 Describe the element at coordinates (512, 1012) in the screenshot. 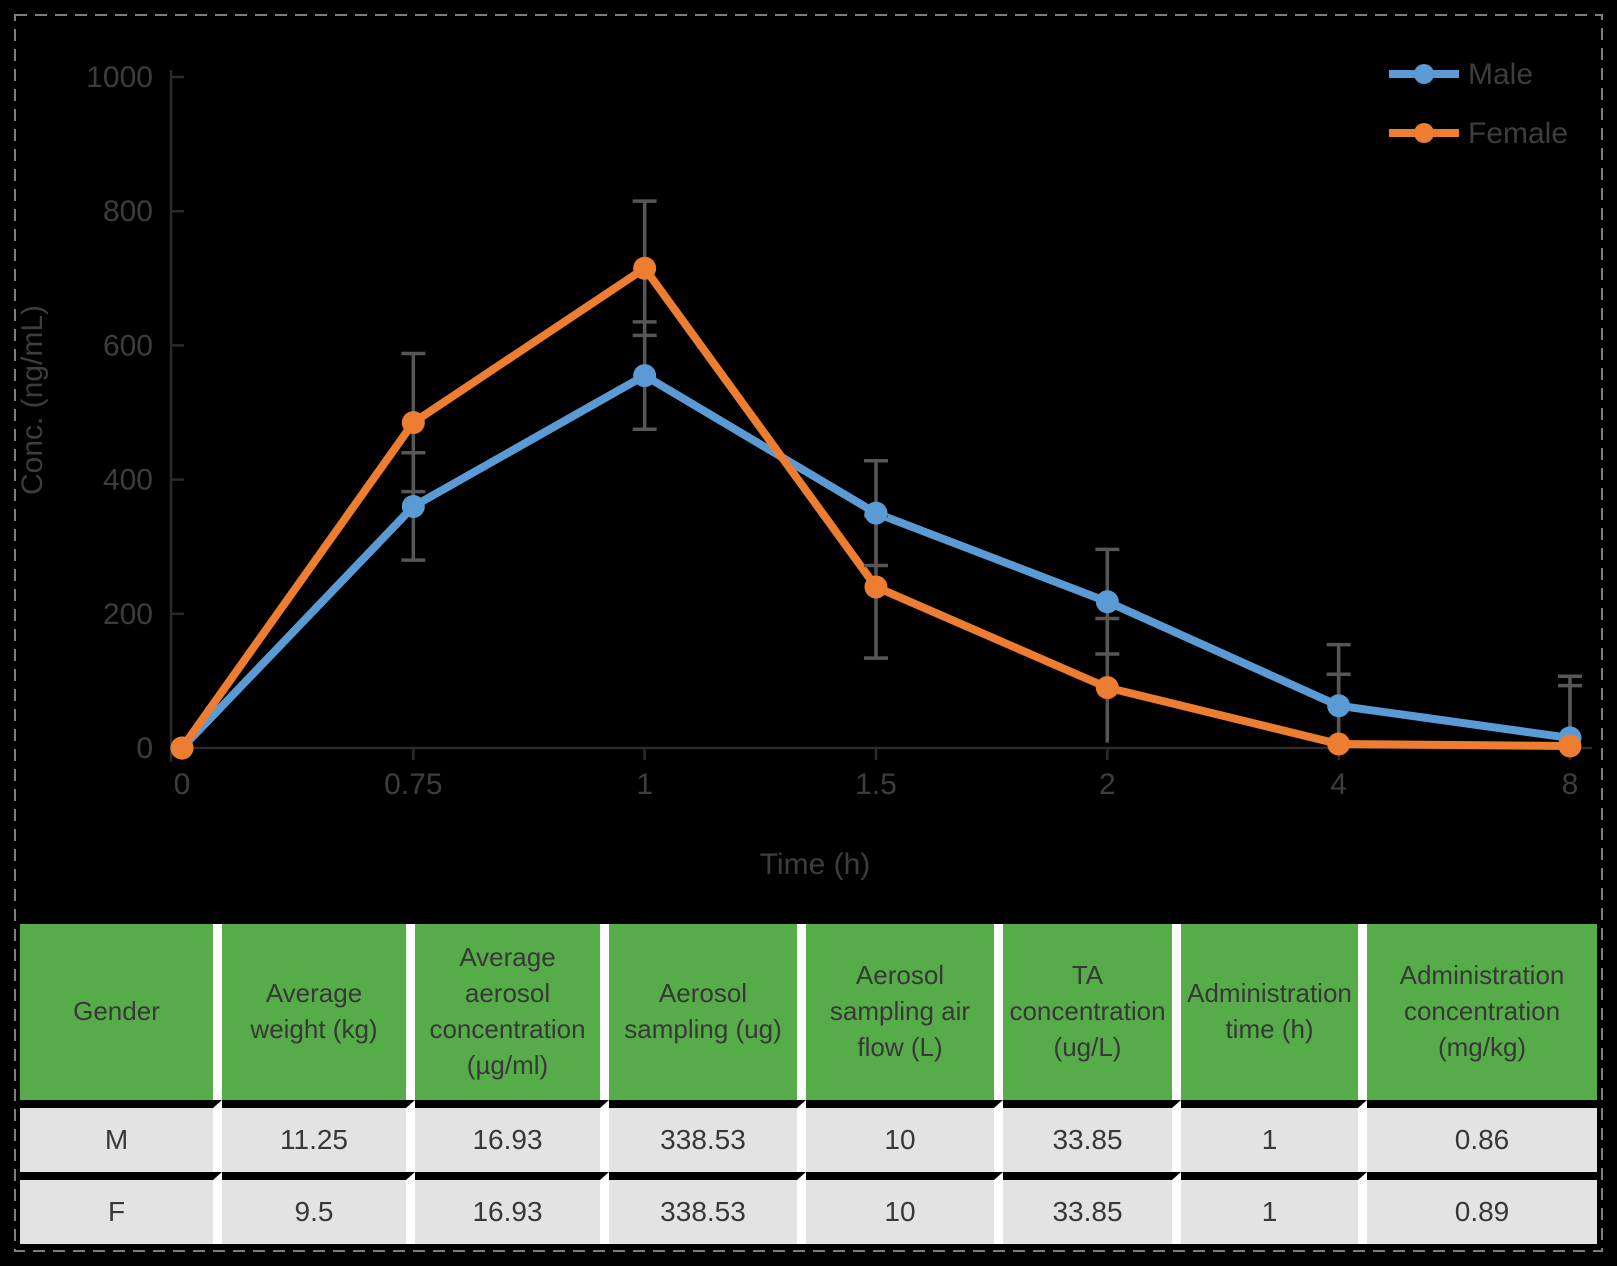

I see `header-average-aerosol-concentration: Average aerosol concentration (µg/ml)` at that location.